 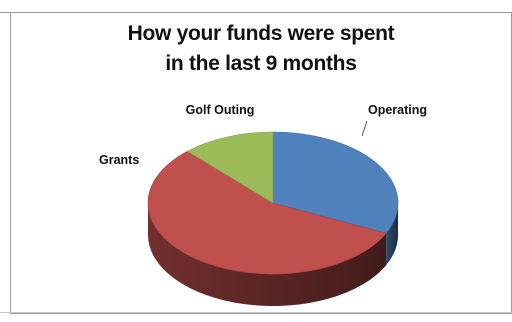 I want to click on leader-line-operating, so click(x=364, y=128).